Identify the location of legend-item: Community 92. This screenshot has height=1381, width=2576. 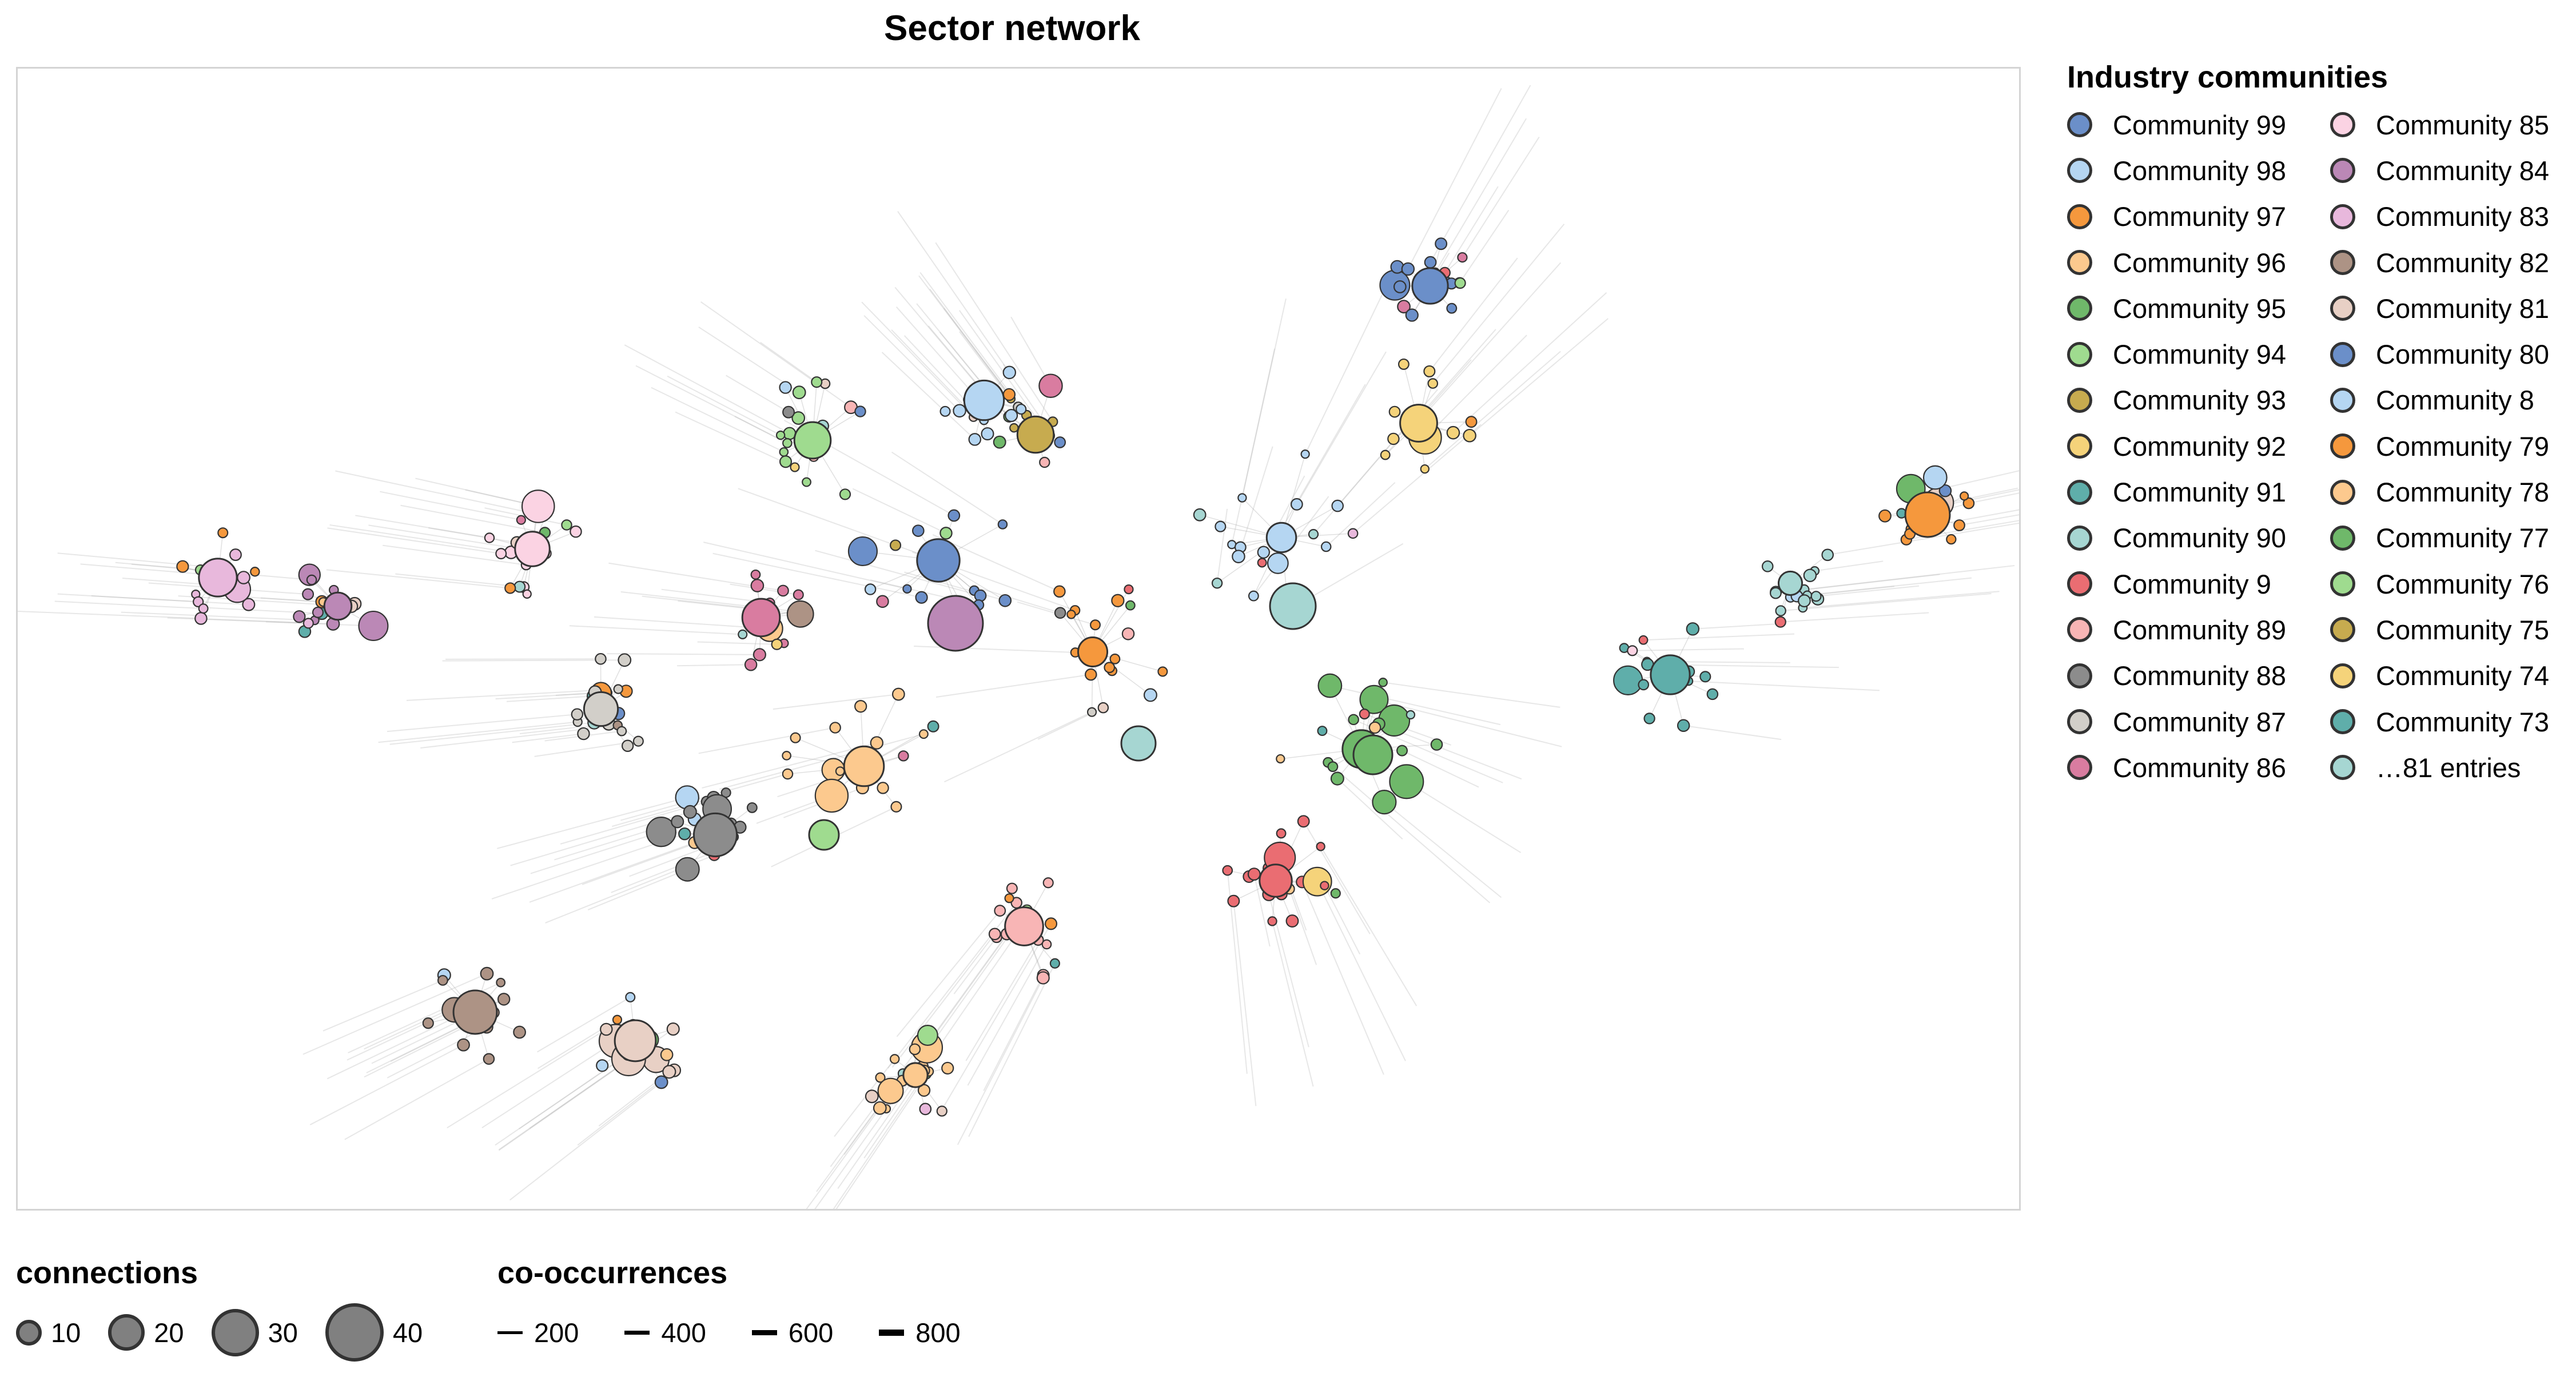
(2198, 446).